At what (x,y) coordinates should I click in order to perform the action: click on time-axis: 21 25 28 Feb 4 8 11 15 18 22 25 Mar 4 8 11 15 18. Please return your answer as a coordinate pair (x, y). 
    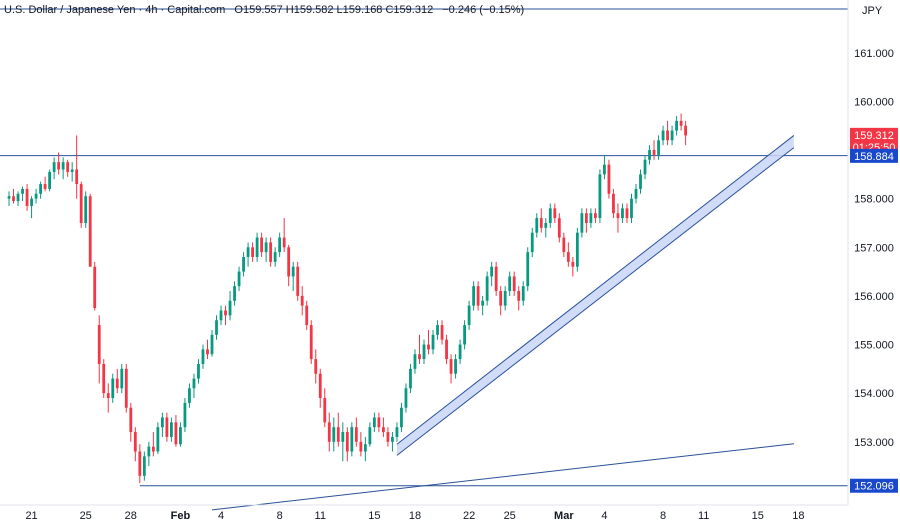
    Looking at the image, I should click on (414, 516).